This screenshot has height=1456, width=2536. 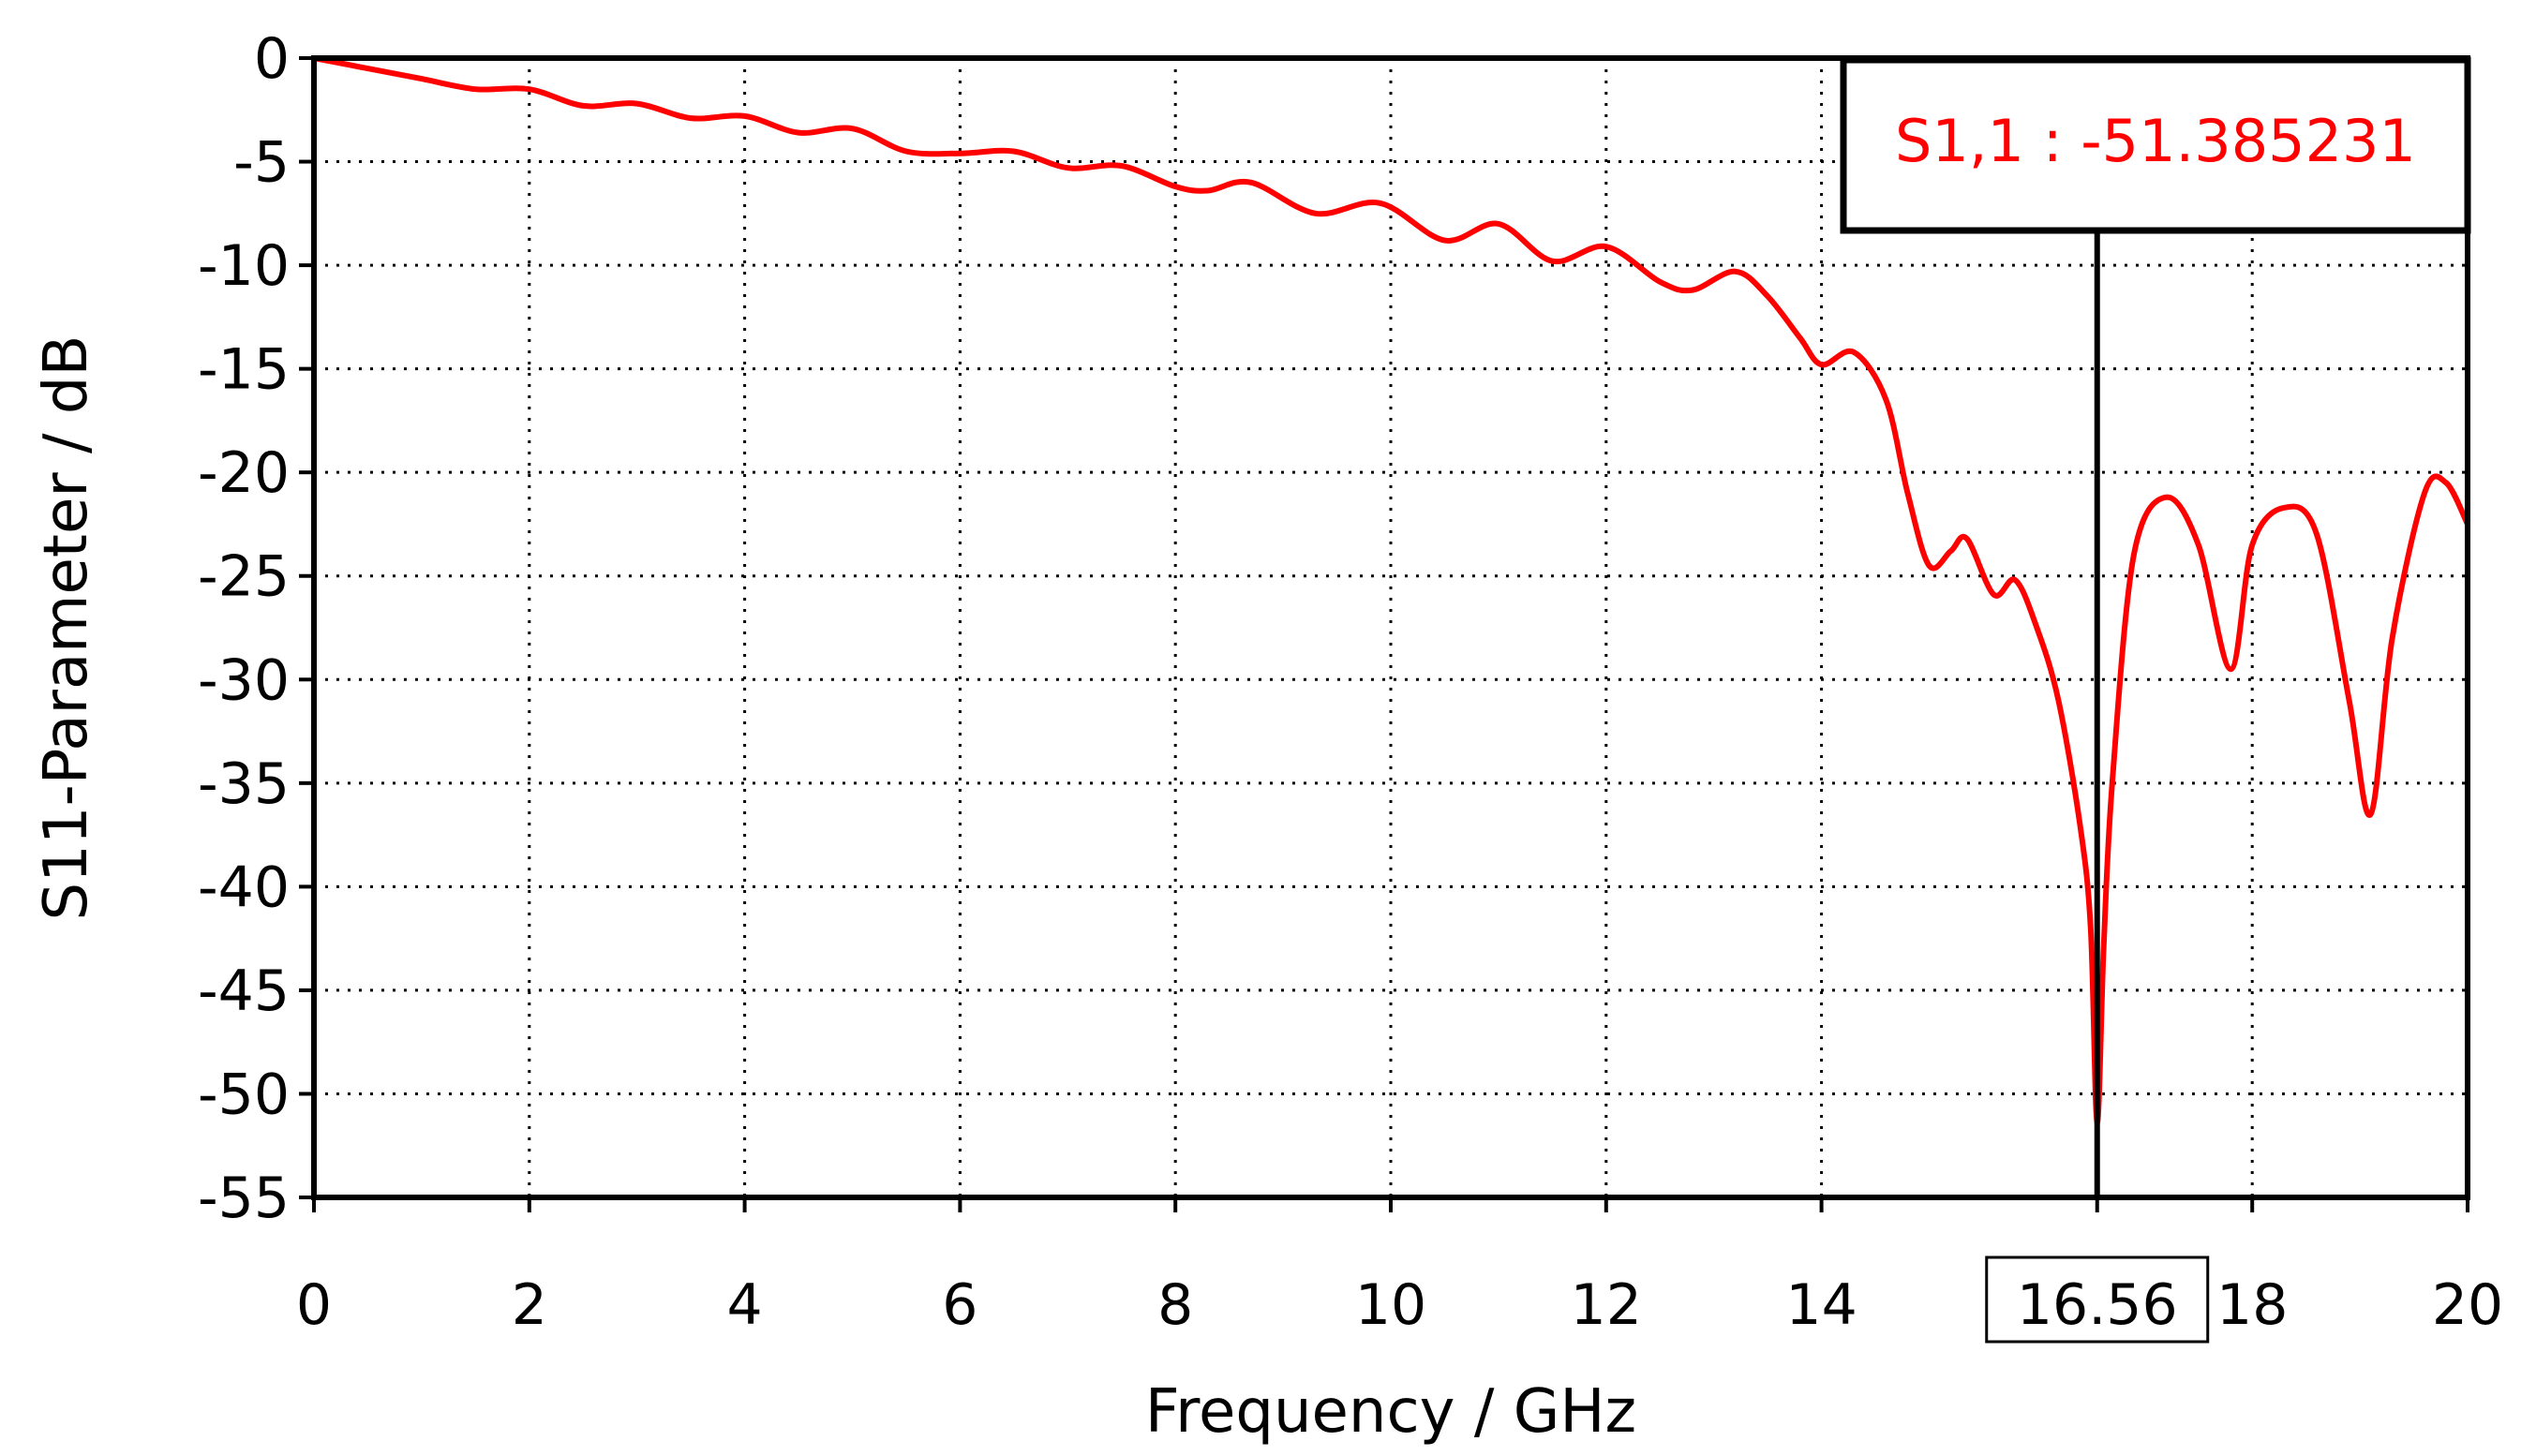 I want to click on y-tick-label: -55, so click(x=244, y=1198).